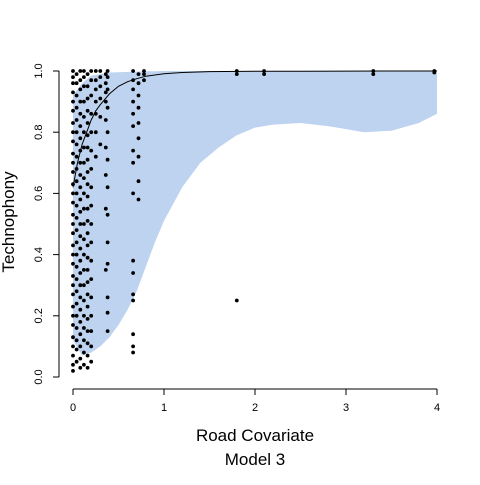  What do you see at coordinates (39, 70) in the screenshot?
I see `y-tick-label: 1.0` at bounding box center [39, 70].